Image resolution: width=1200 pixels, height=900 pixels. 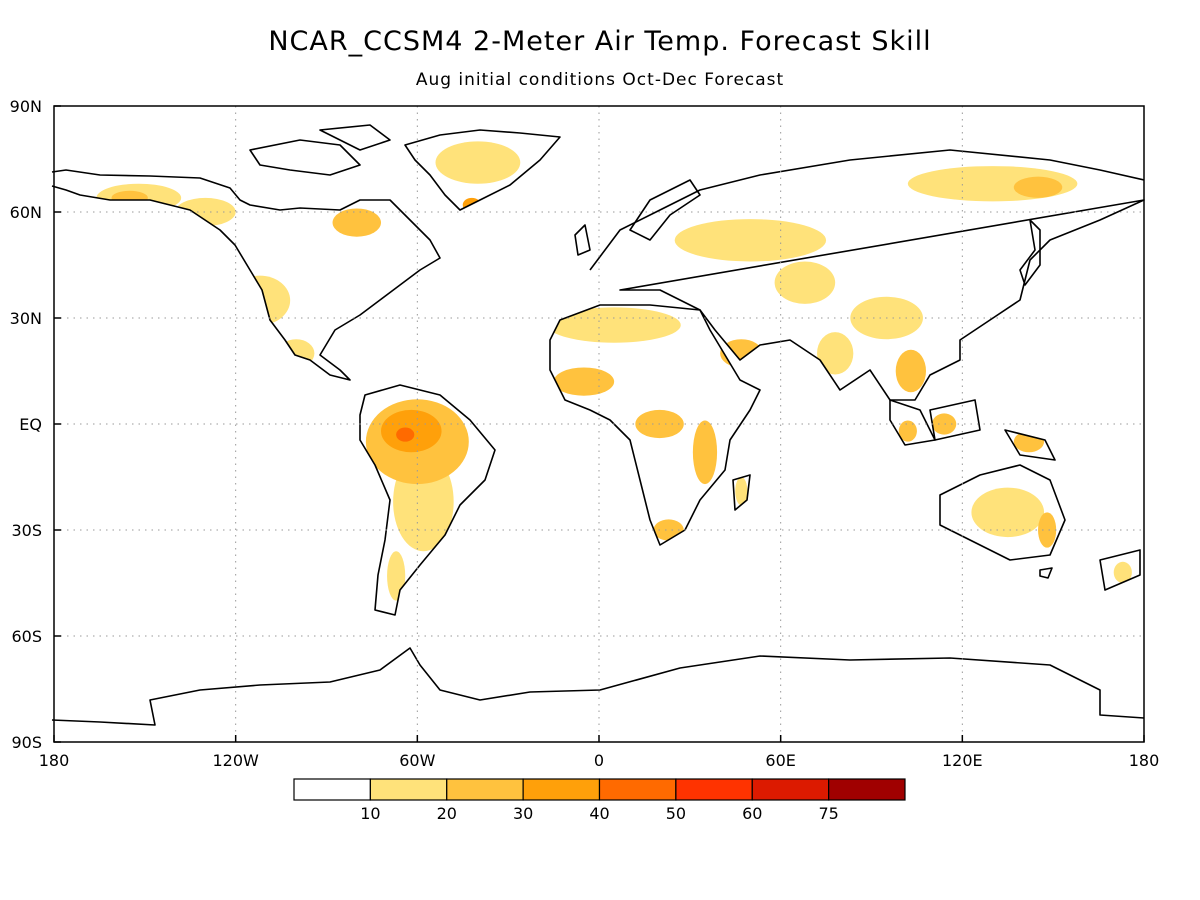 I want to click on skill-region-mexico, so click(x=296, y=353).